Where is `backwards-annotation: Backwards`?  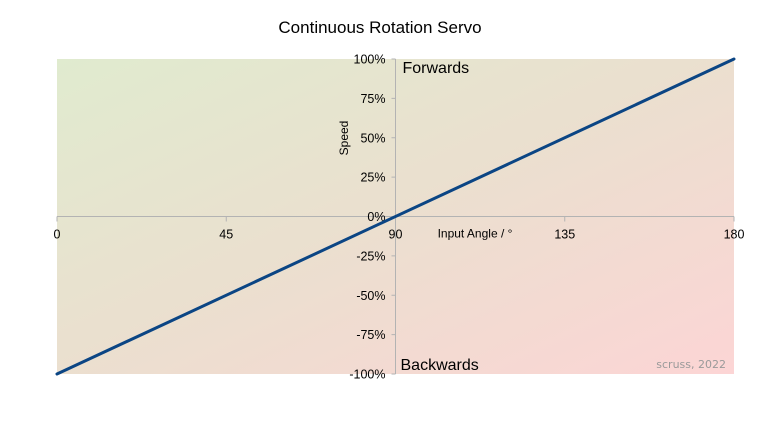 backwards-annotation: Backwards is located at coordinates (440, 365).